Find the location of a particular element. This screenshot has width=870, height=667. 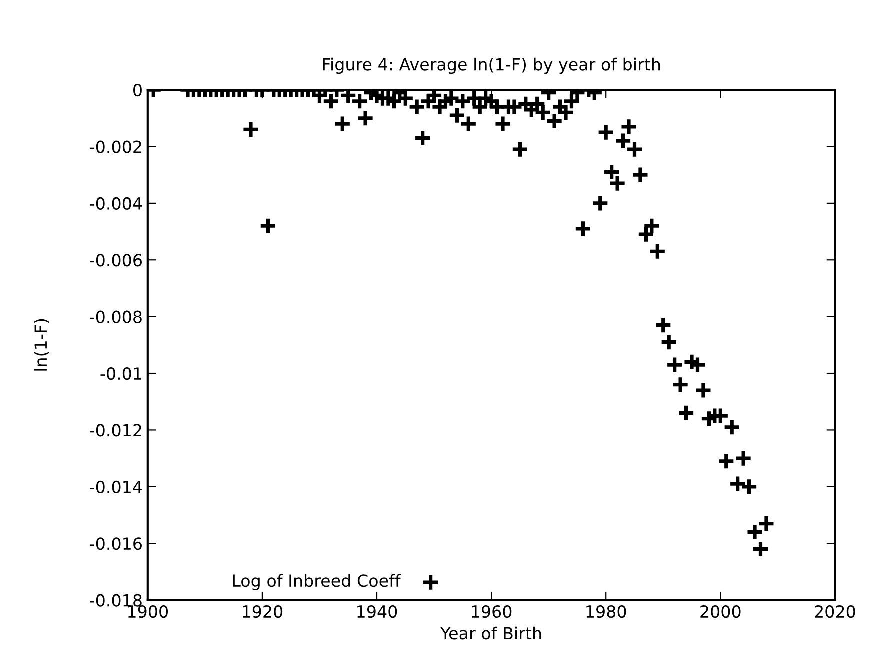

x-tick-label: 1960 is located at coordinates (492, 611).